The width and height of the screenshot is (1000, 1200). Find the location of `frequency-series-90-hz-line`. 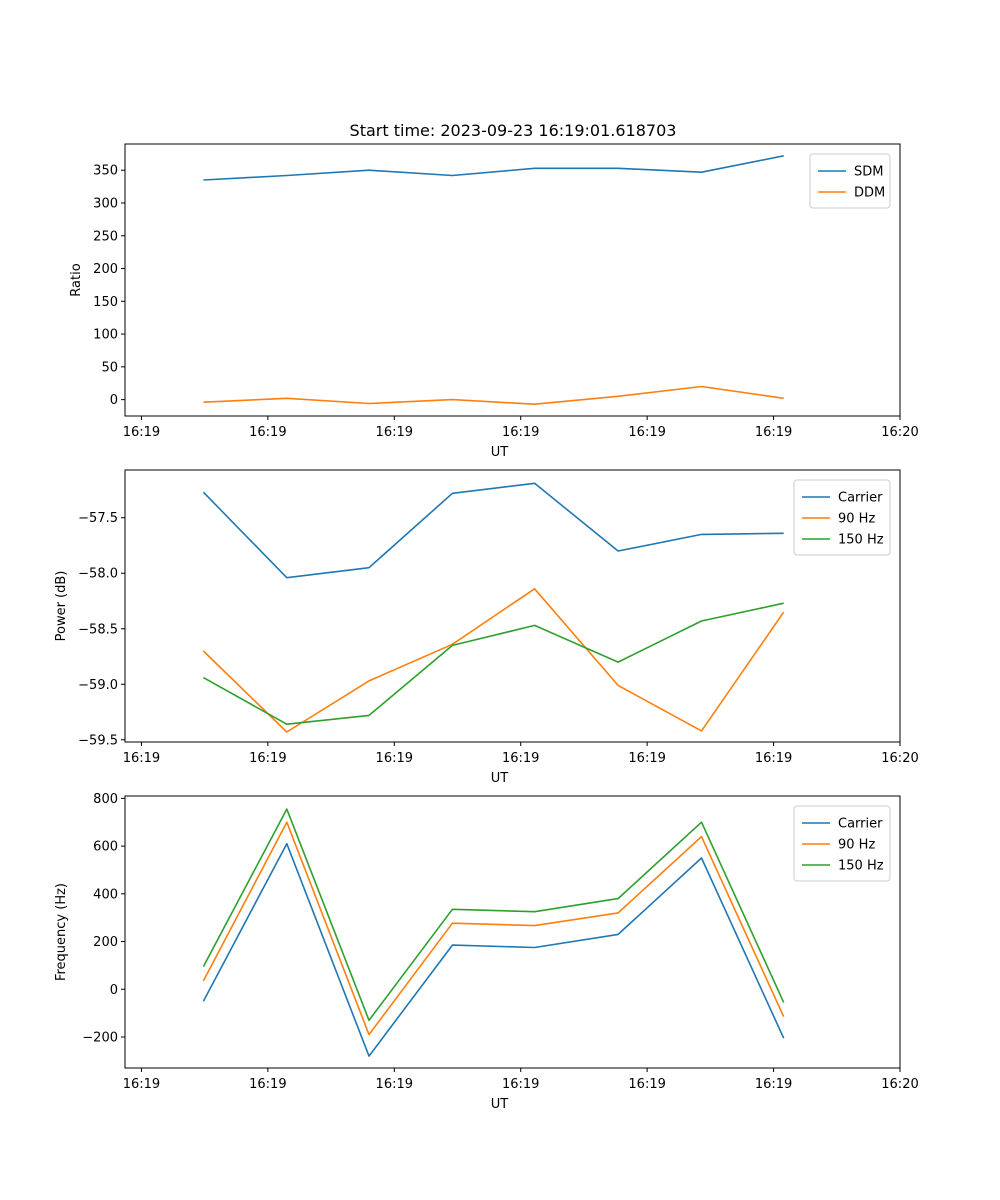

frequency-series-90-hz-line is located at coordinates (493, 928).